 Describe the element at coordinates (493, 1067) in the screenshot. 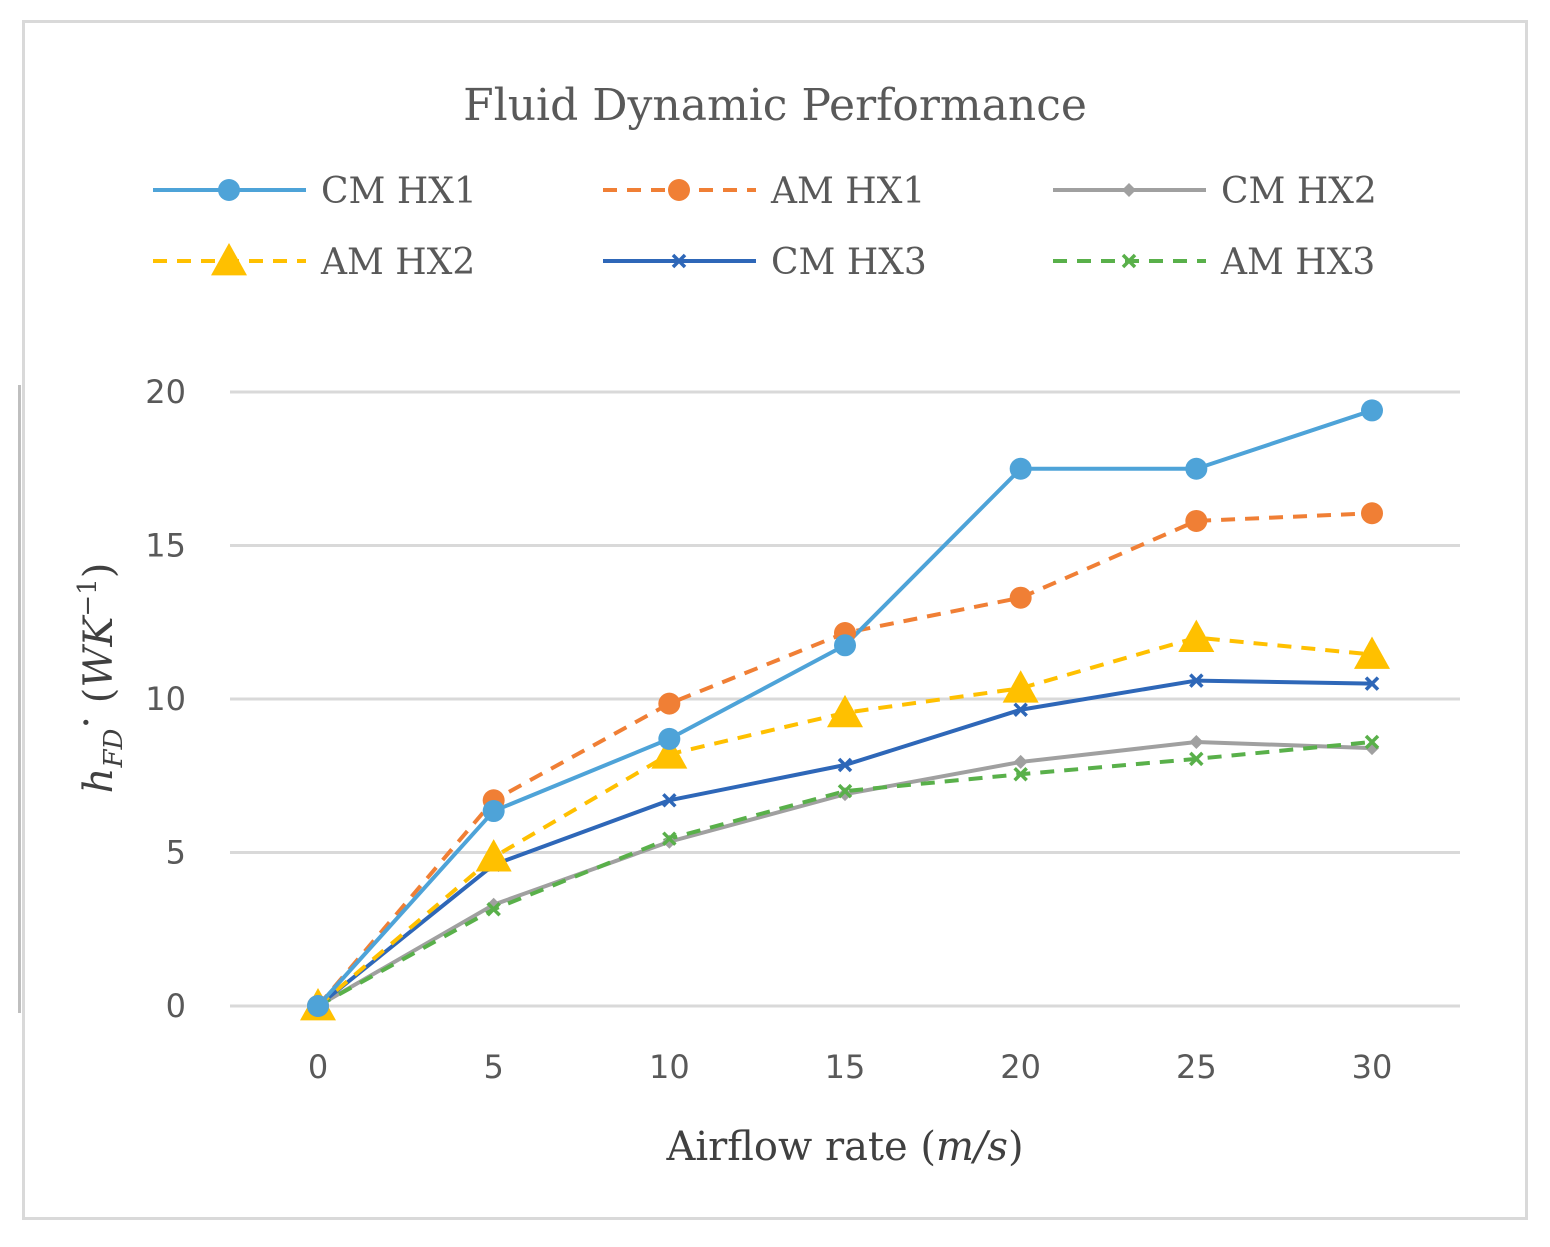

I see `x-tick-label: 5` at that location.